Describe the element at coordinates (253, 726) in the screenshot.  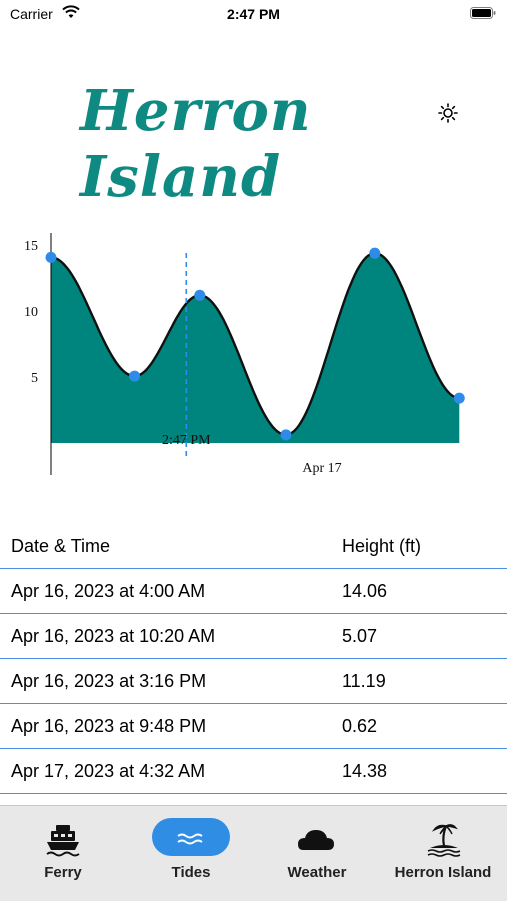
I see `table-row: Apr 16, 2023 at 9:48 PM 0.62` at that location.